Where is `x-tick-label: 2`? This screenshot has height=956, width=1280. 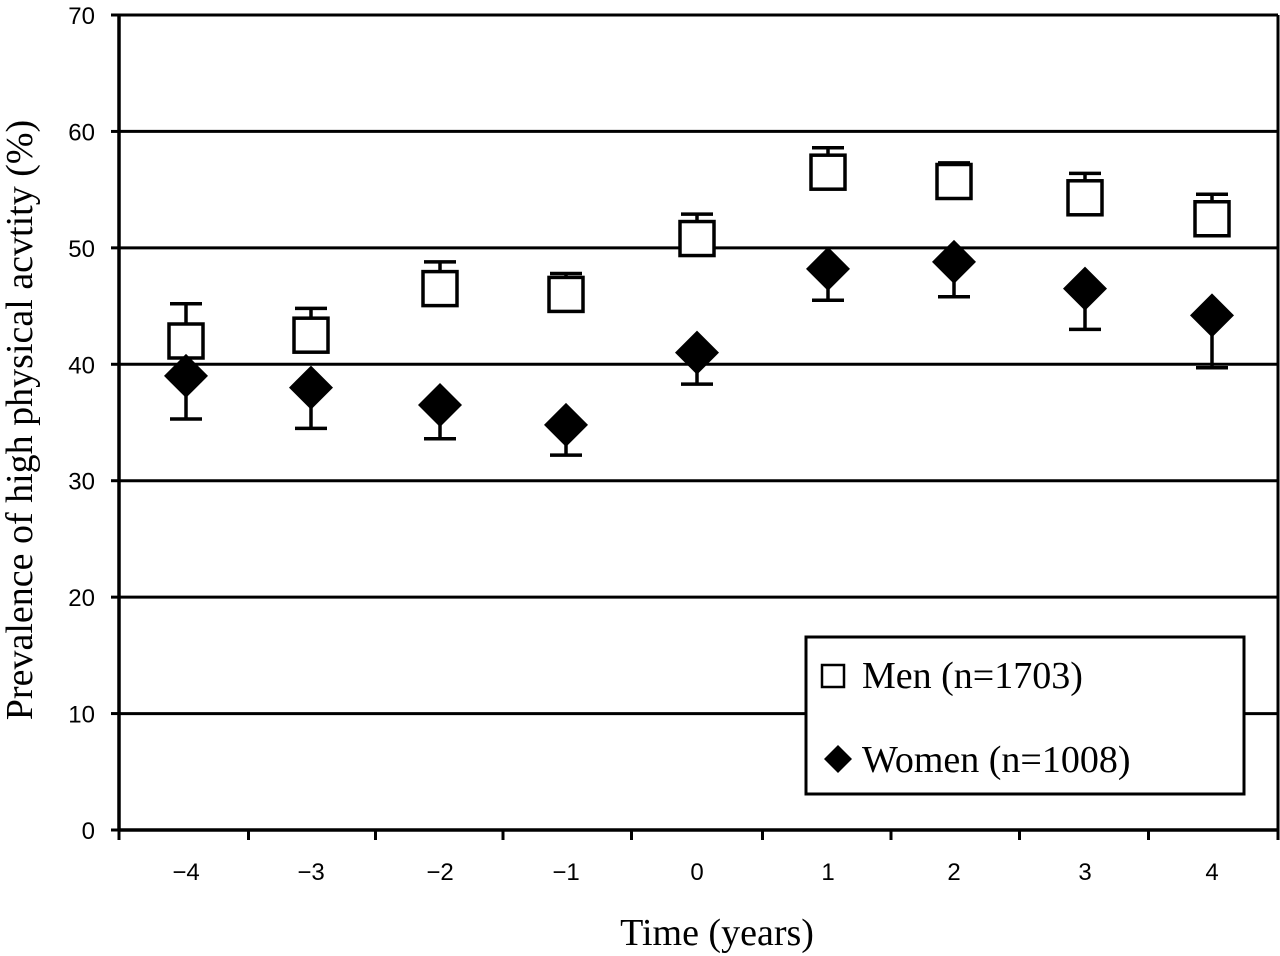 x-tick-label: 2 is located at coordinates (953, 872).